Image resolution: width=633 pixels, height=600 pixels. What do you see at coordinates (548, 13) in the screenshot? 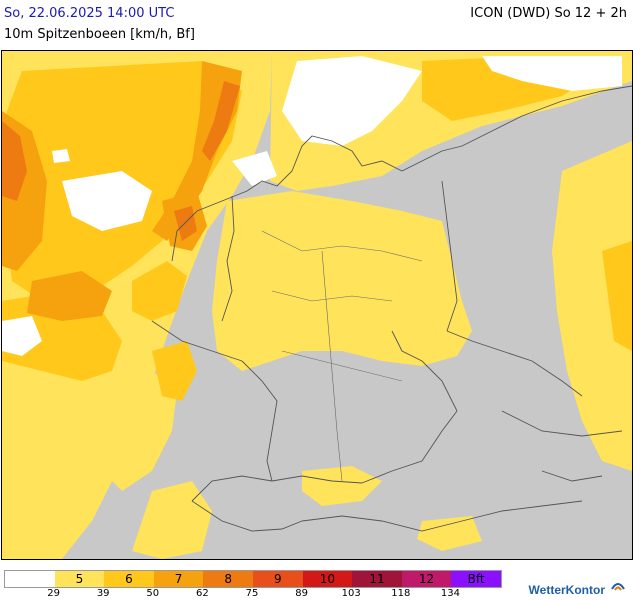
I see `model-run-label: ICON (DWD) So 12 + 2h` at bounding box center [548, 13].